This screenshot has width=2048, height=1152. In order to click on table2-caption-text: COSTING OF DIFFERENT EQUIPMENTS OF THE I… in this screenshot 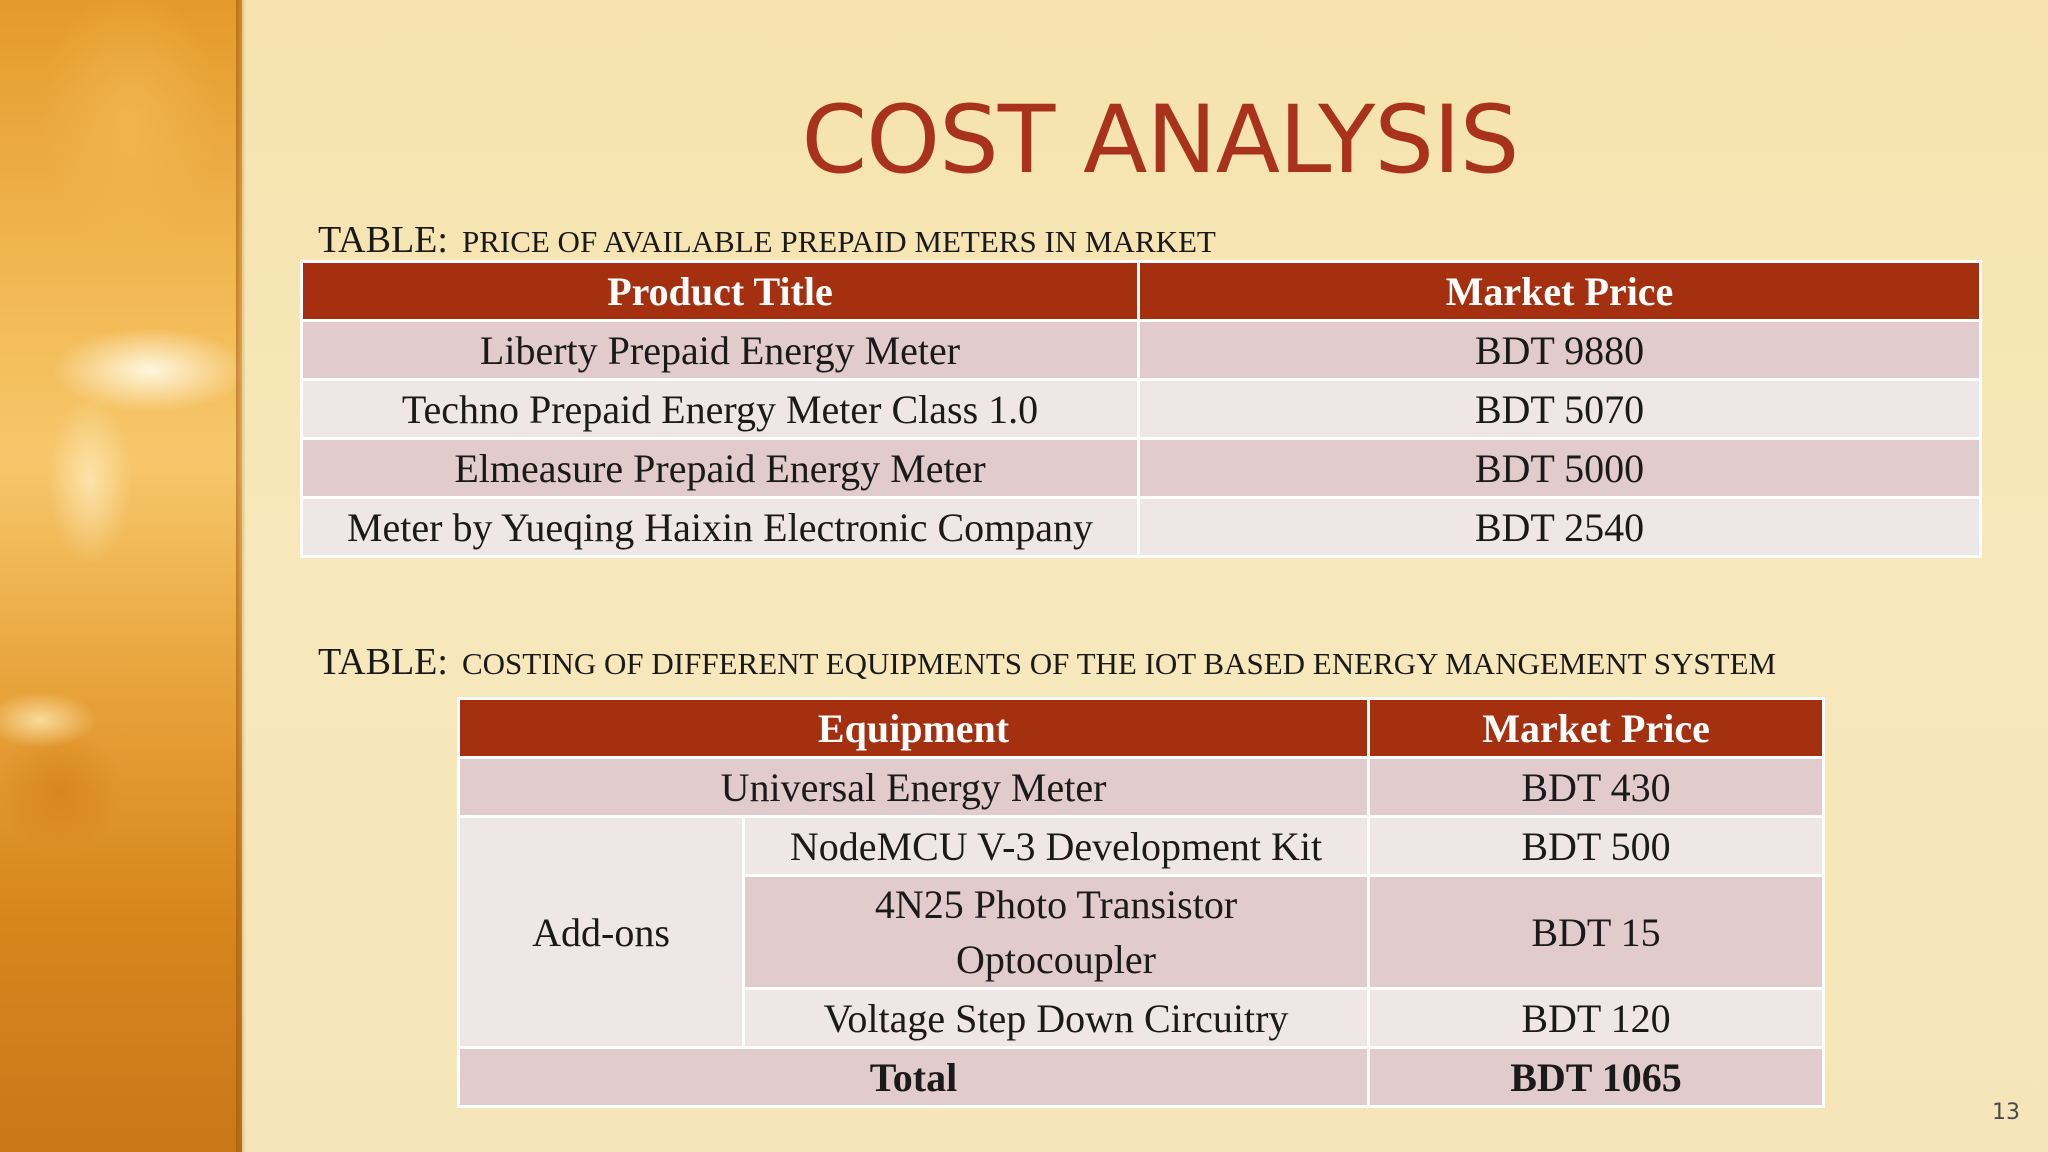, I will do `click(1119, 663)`.